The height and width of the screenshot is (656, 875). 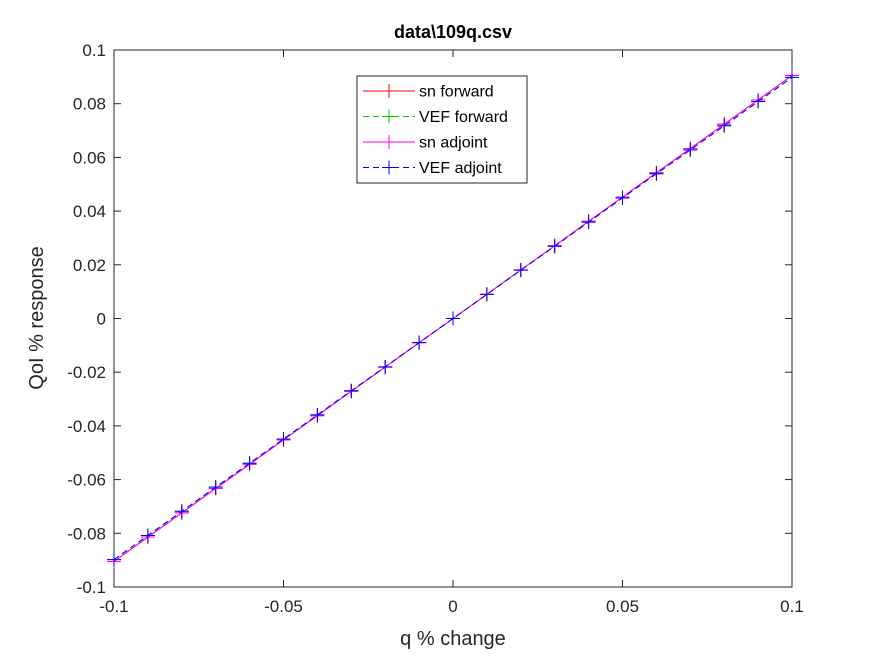 I want to click on y-tick-label: 0.04, so click(x=89, y=211).